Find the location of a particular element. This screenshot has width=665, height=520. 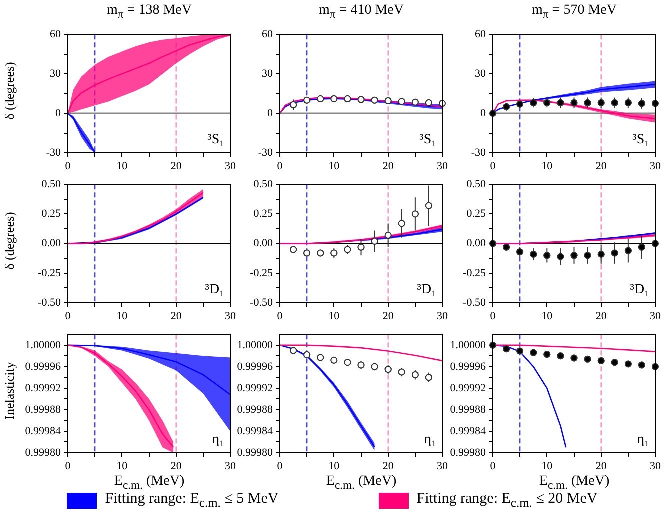

legend-label: Fitting range: E$_{c.m.}$ ≤ 20 MeV is located at coordinates (507, 501).